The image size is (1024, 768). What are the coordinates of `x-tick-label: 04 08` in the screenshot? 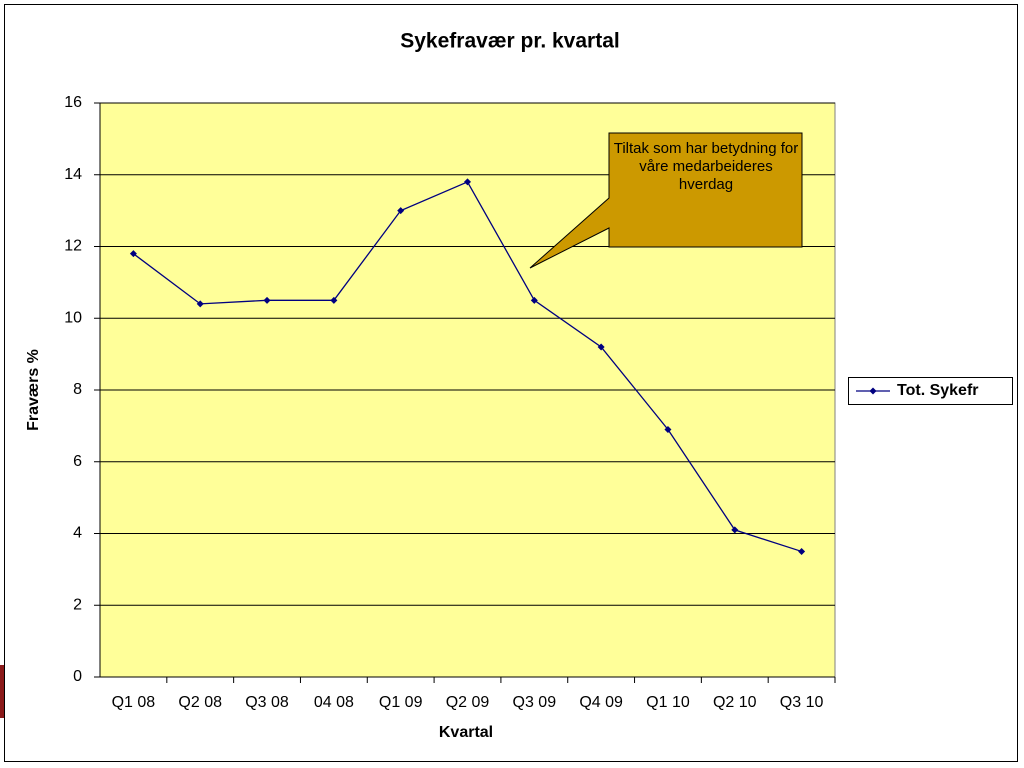 It's located at (334, 702).